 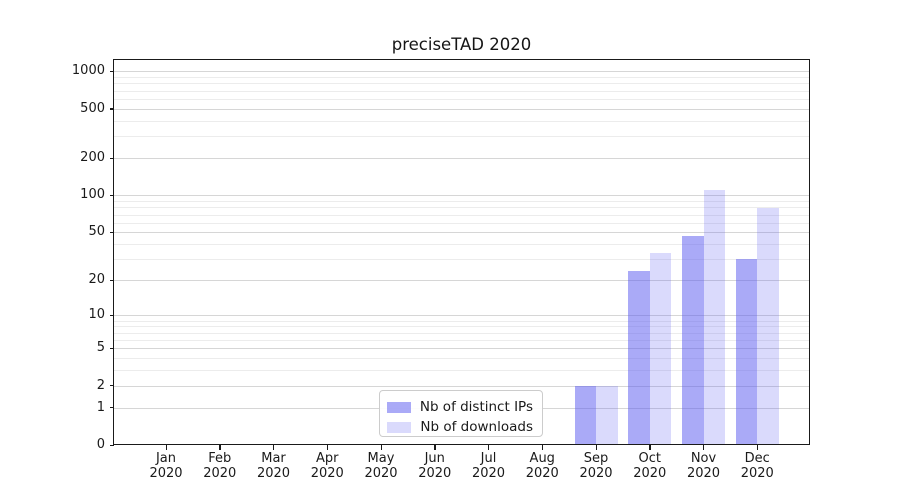 What do you see at coordinates (92, 195) in the screenshot?
I see `y-axis-tick-label: 100` at bounding box center [92, 195].